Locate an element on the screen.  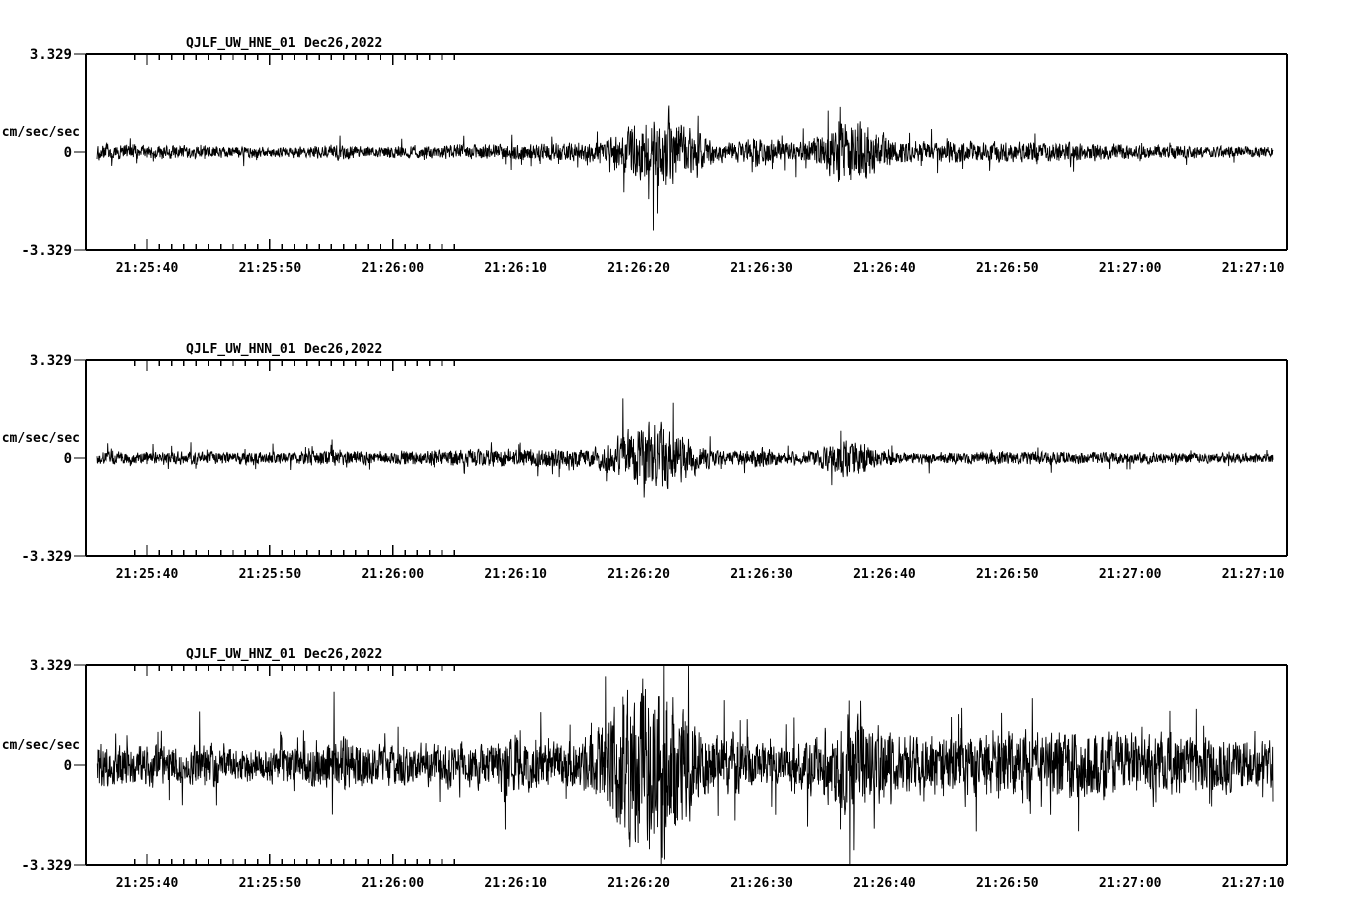
waveform-trace-hne is located at coordinates (685, 168).